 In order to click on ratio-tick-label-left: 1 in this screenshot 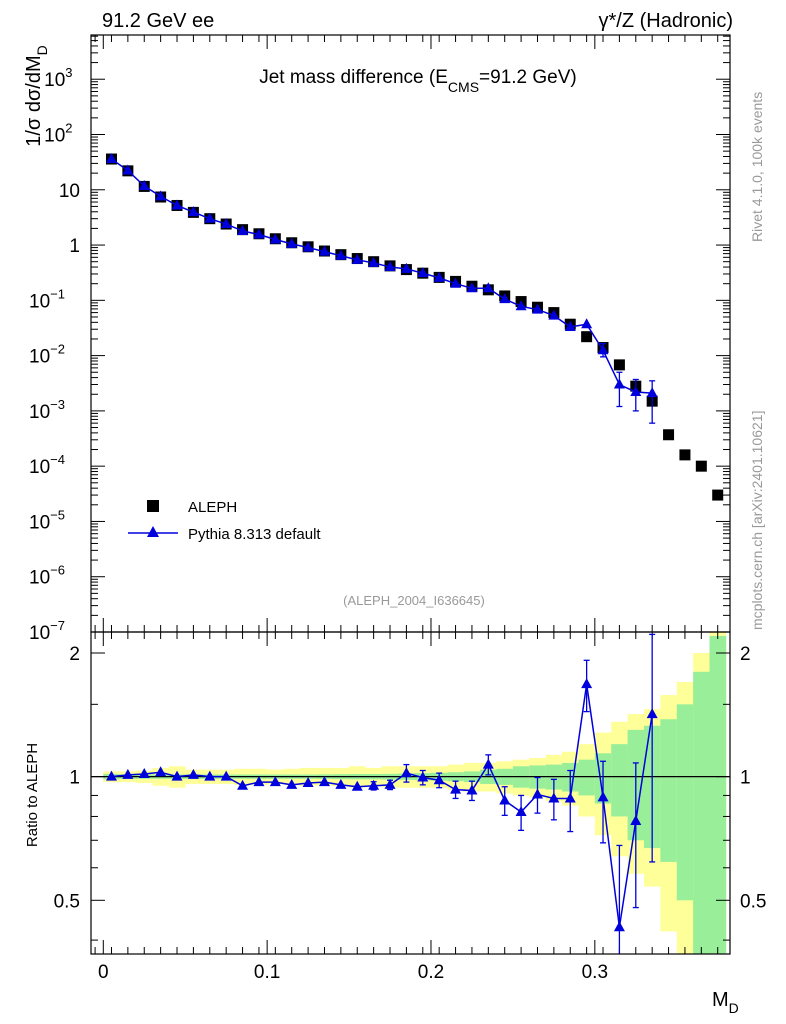, I will do `click(74, 778)`.